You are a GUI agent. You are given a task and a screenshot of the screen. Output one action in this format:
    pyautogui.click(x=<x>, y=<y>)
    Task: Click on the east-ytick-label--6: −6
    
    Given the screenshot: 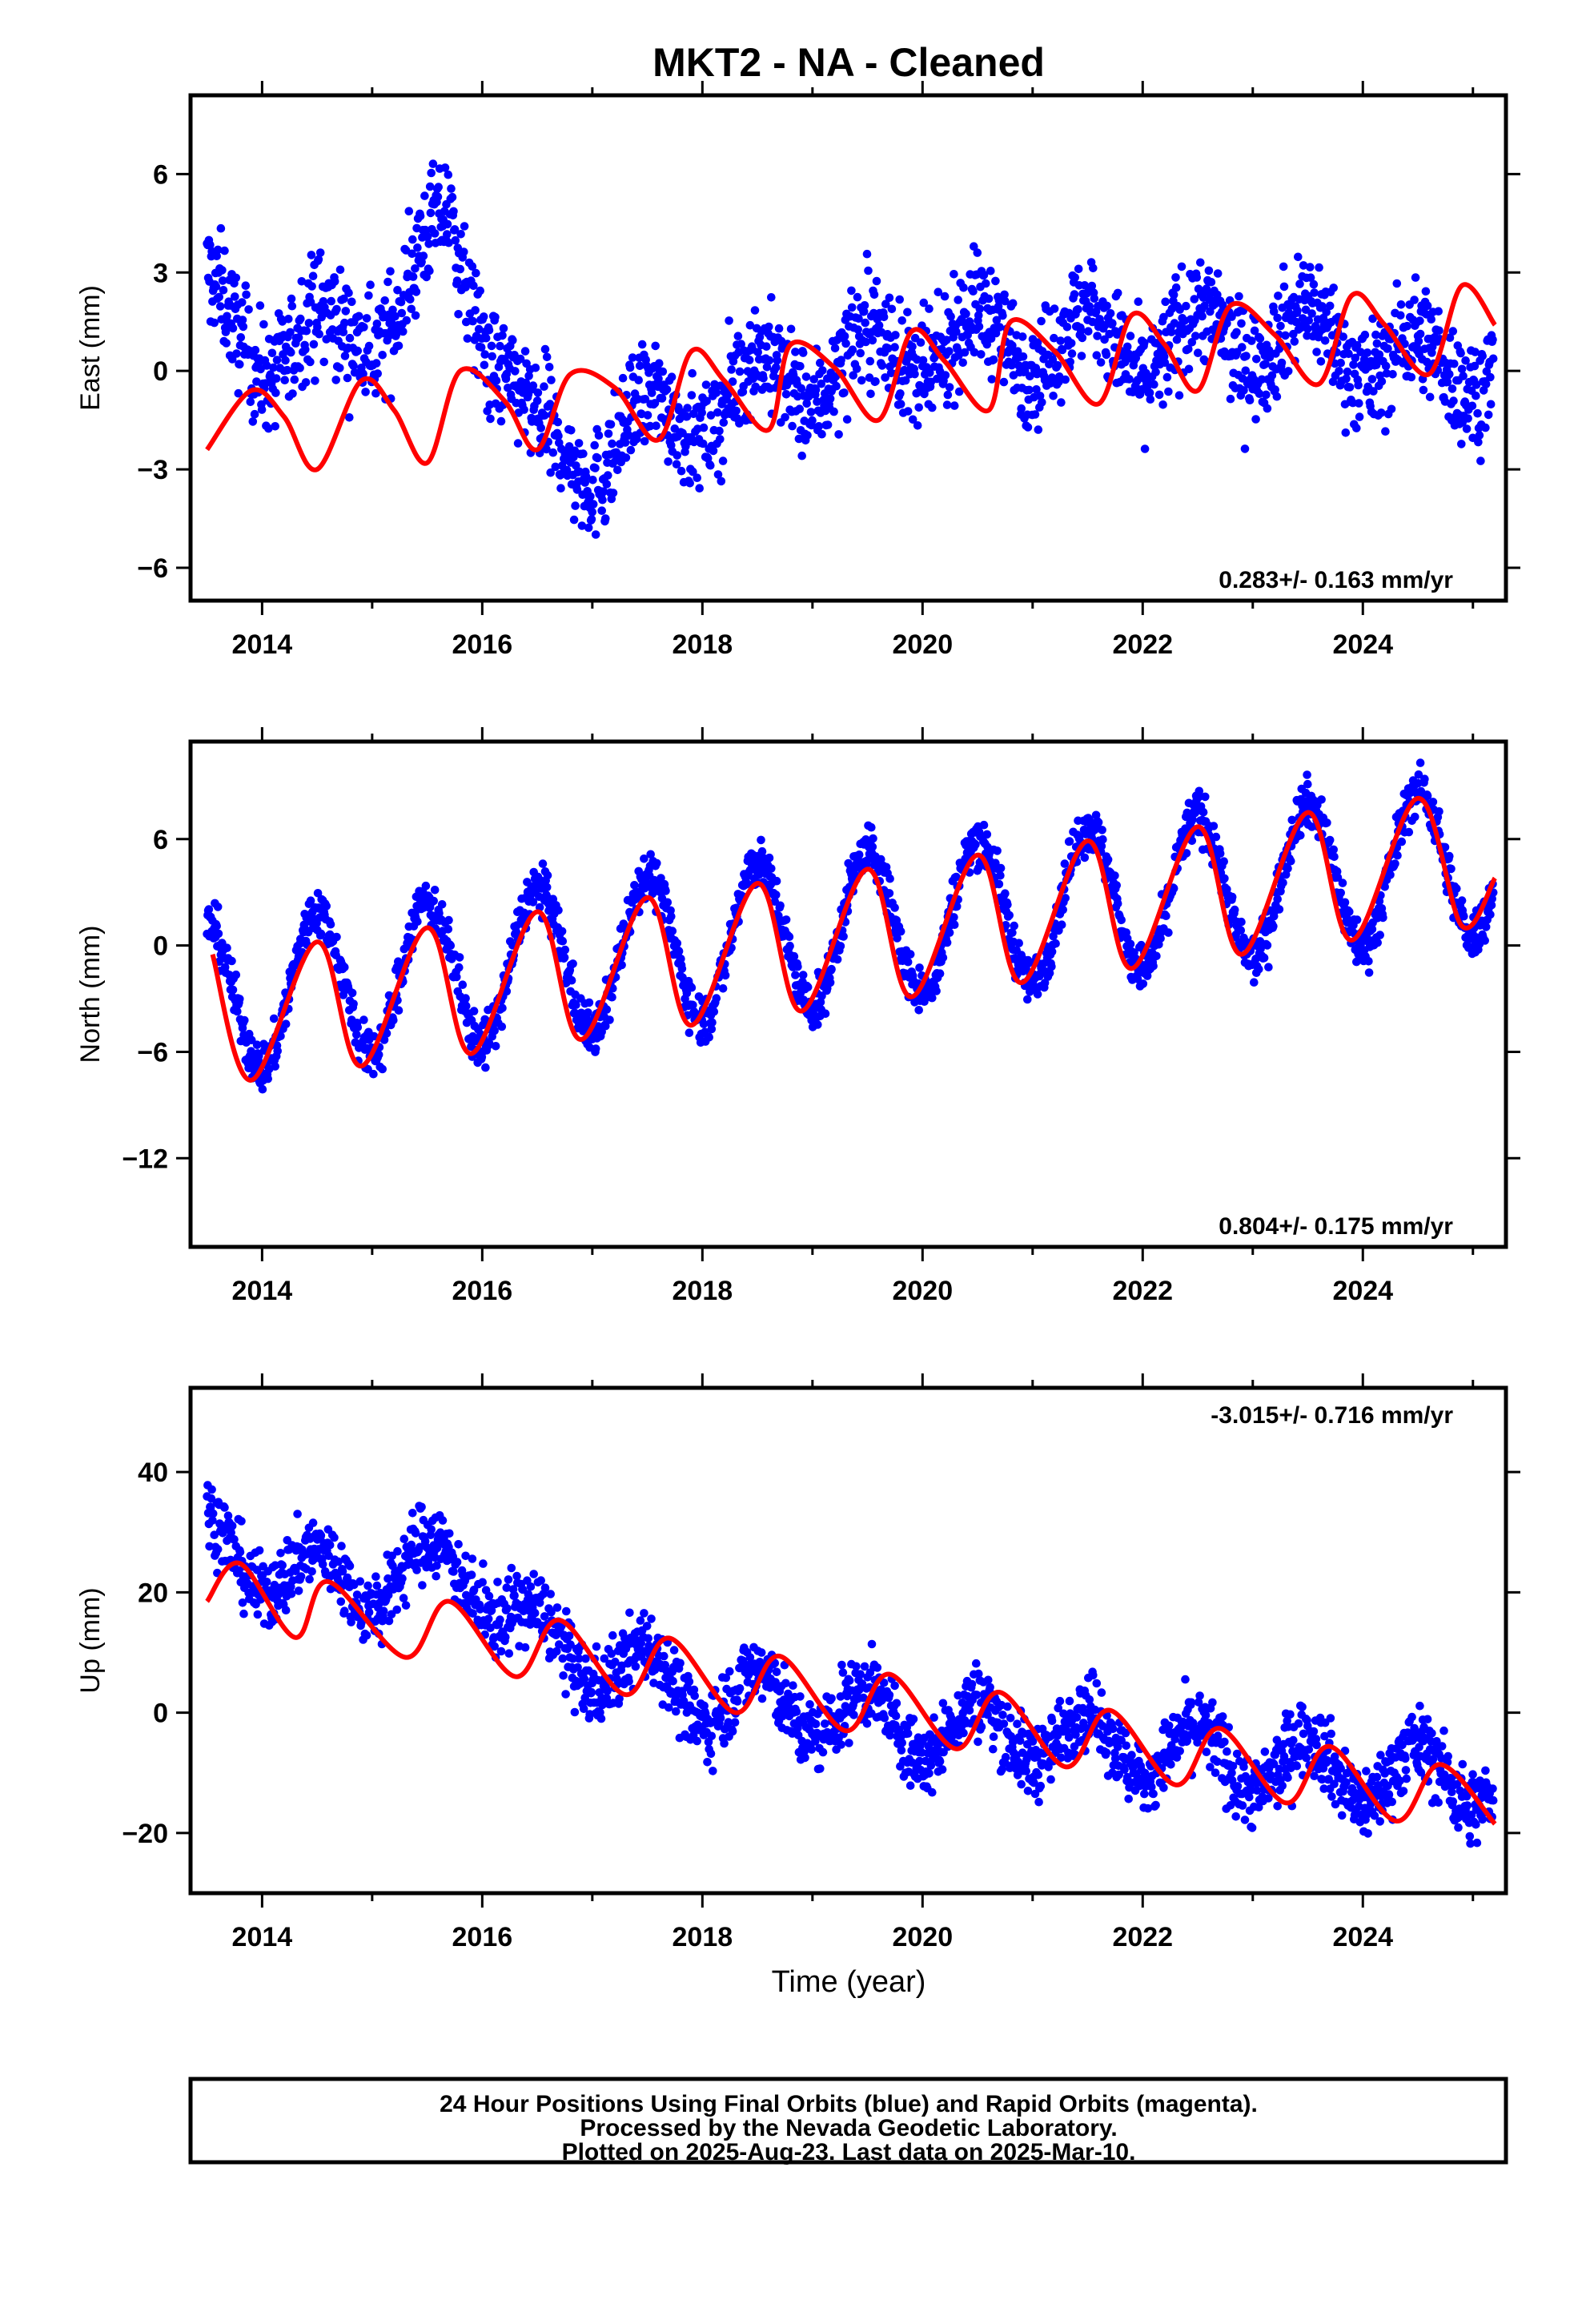 What is the action you would take?
    pyautogui.click(x=152, y=568)
    